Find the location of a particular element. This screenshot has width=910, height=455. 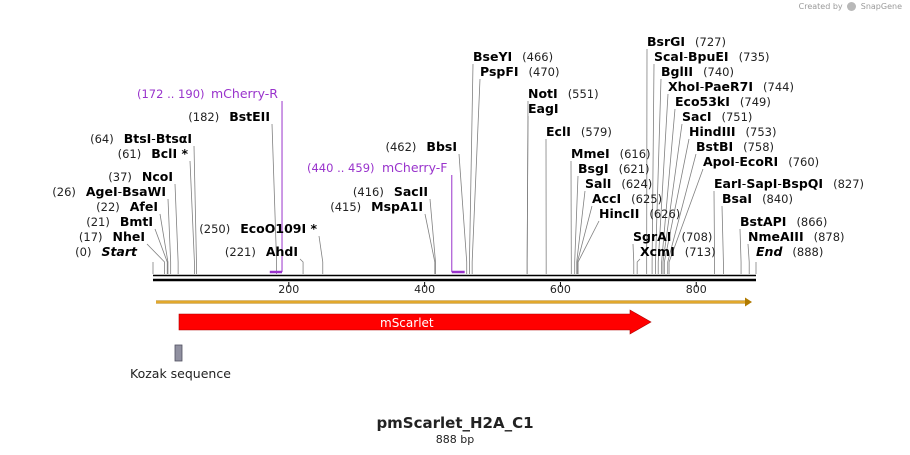

site-position: (751) is located at coordinates (737, 117).